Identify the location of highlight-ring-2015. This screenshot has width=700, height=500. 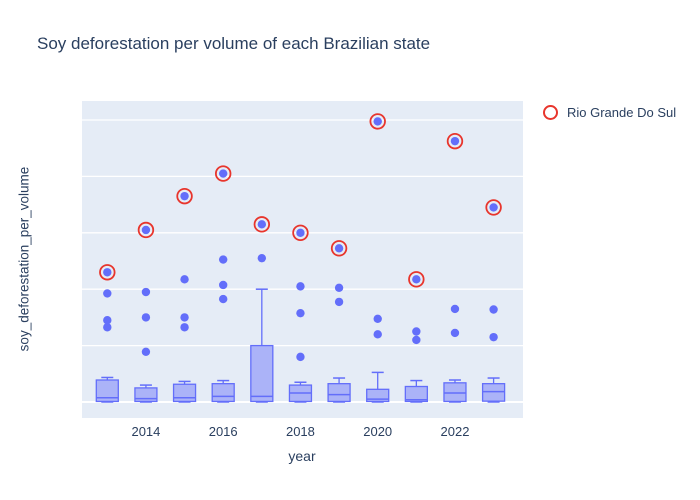
(184, 196).